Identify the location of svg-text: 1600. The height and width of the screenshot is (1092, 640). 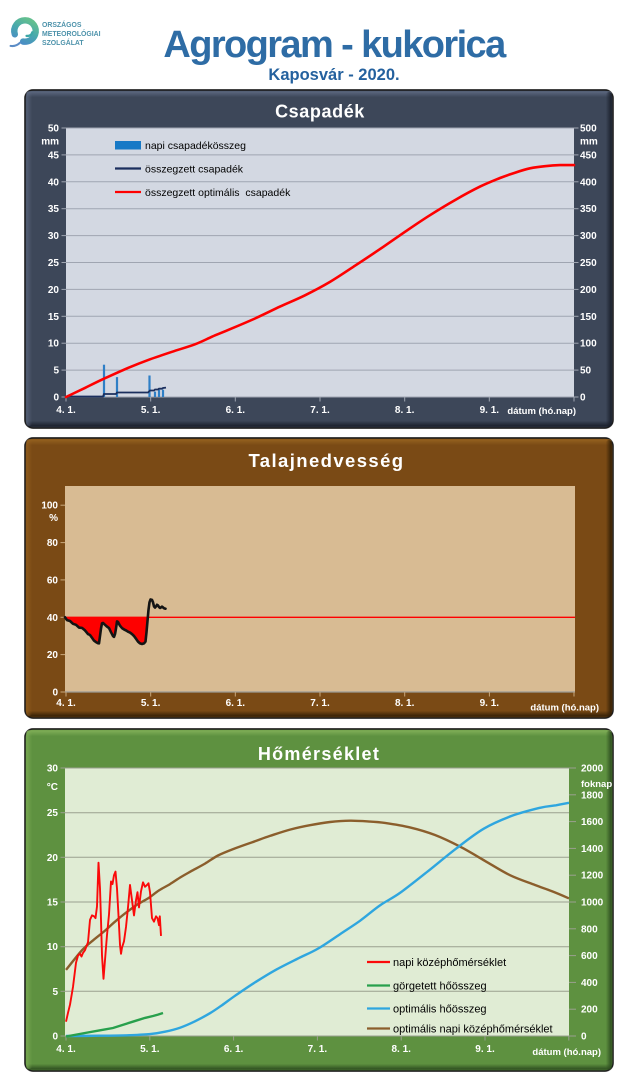
(592, 822).